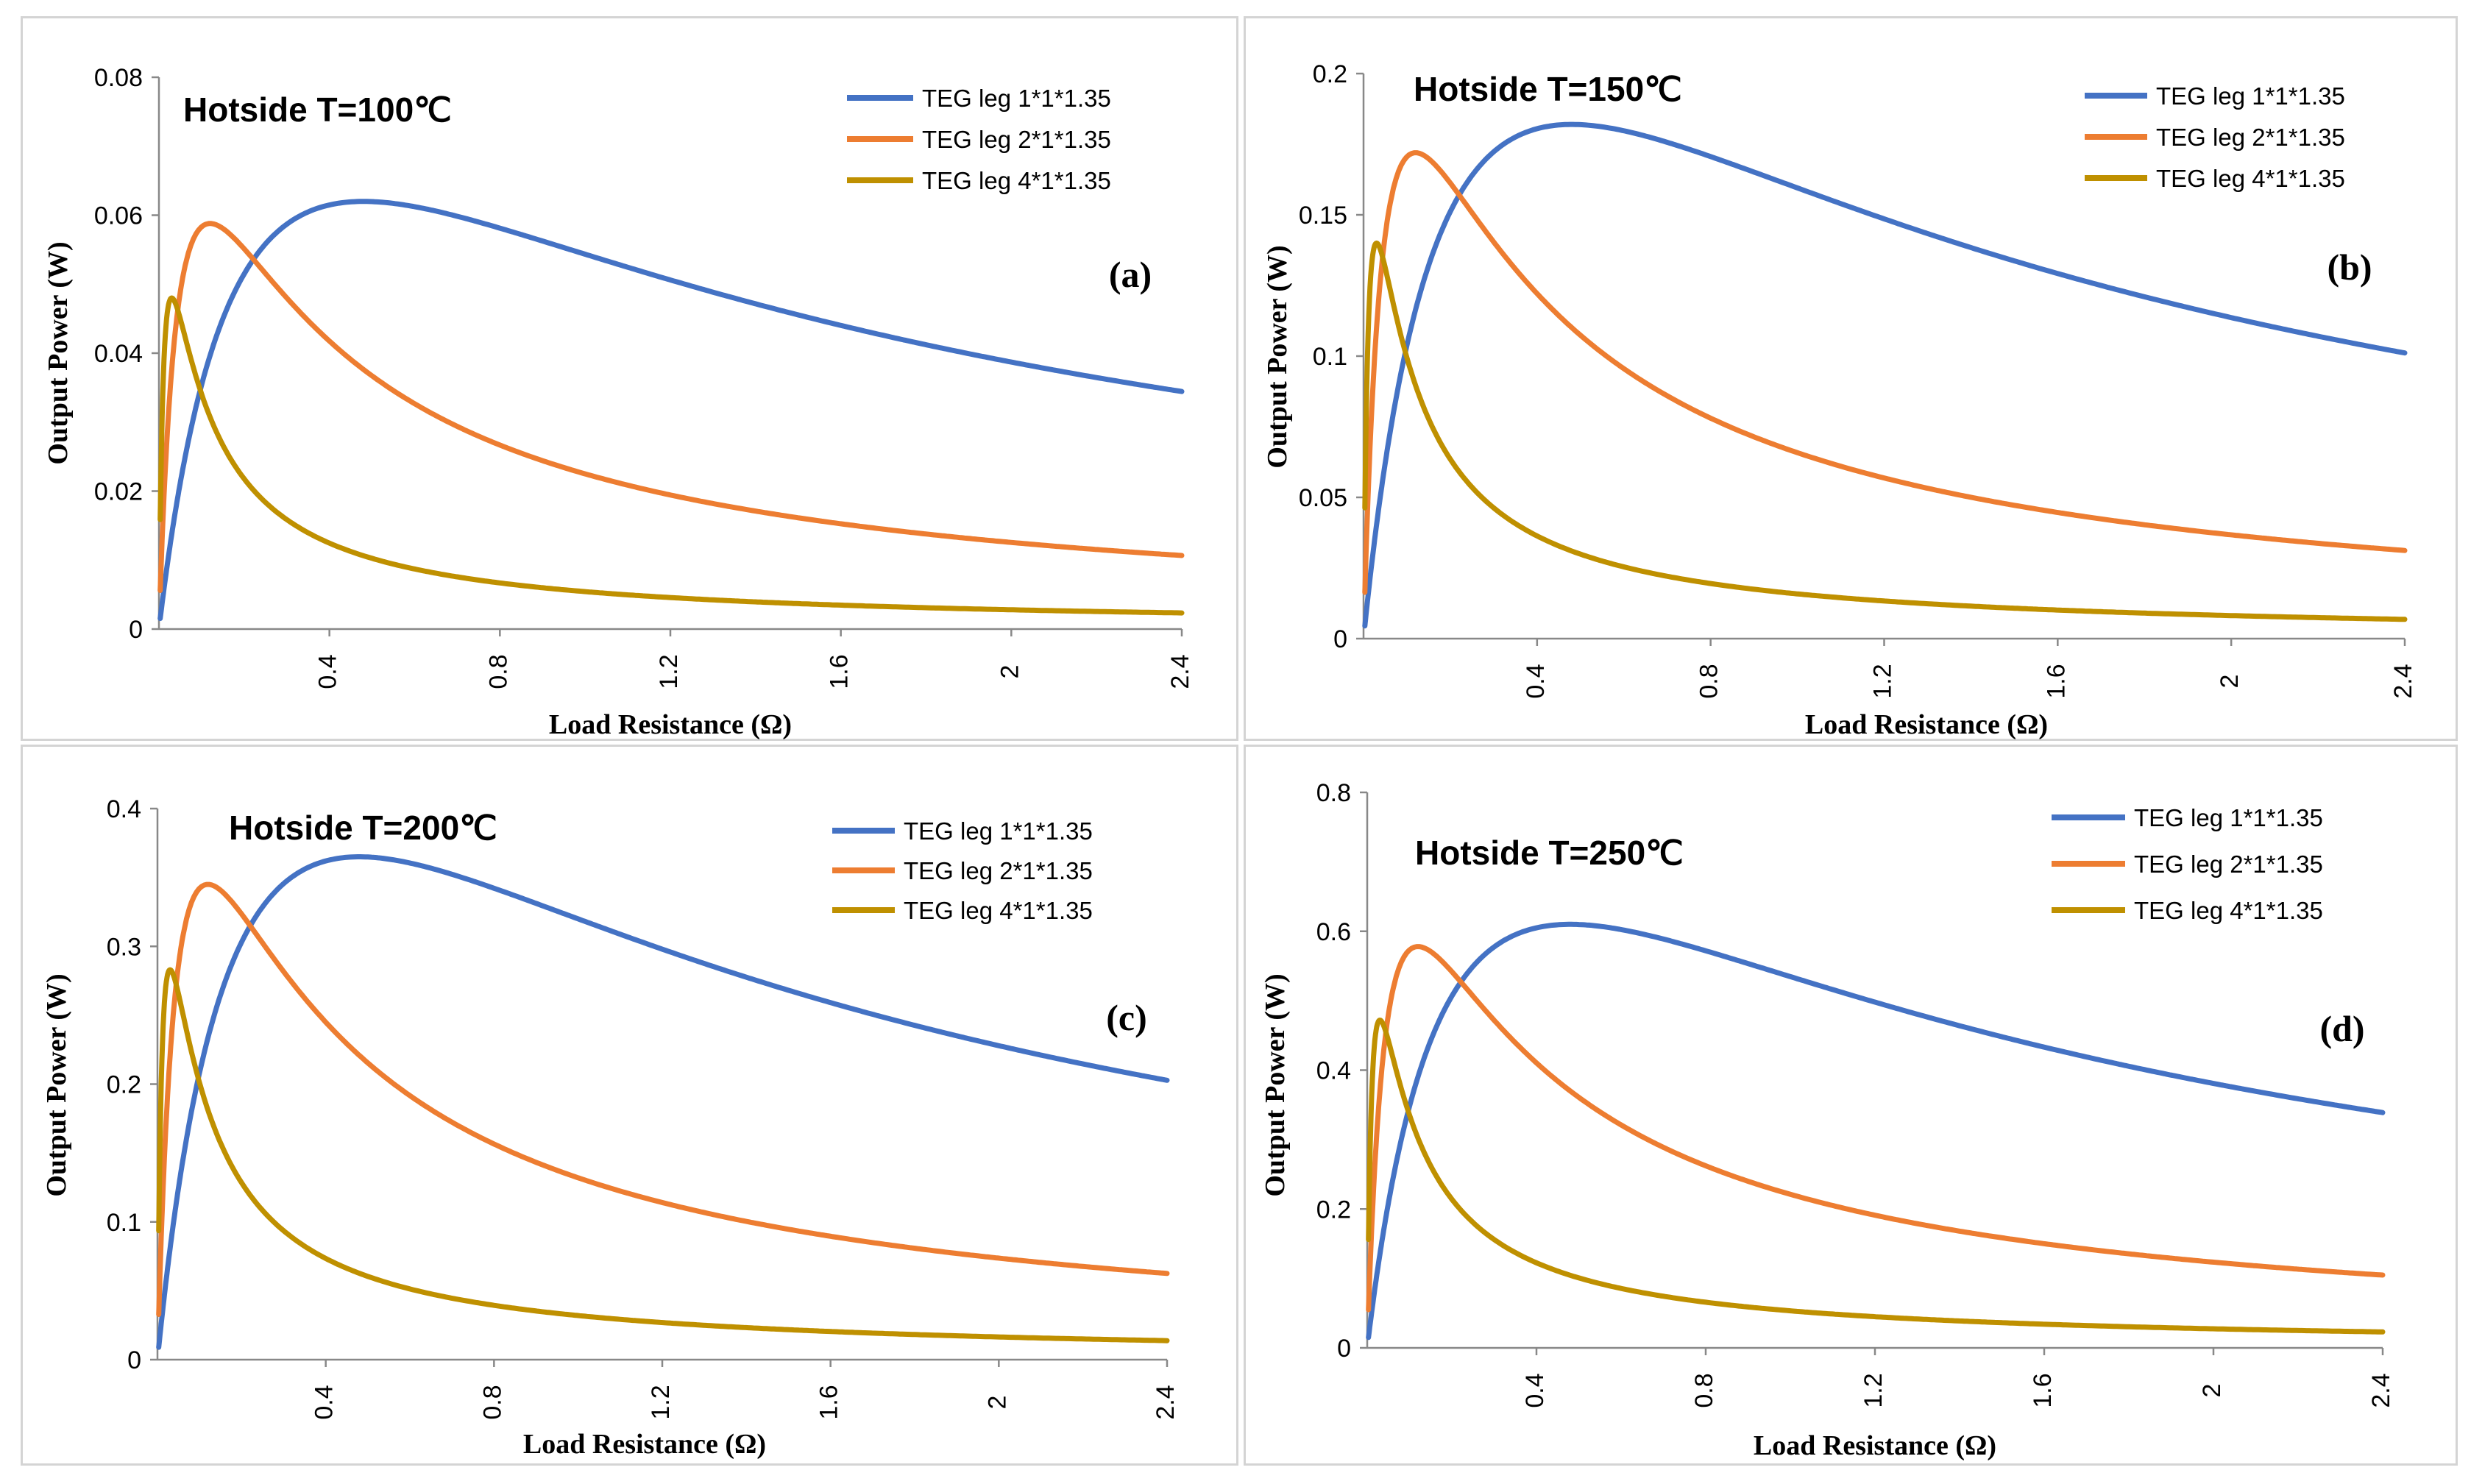  What do you see at coordinates (1333, 793) in the screenshot?
I see `y-tick-label: 0.8` at bounding box center [1333, 793].